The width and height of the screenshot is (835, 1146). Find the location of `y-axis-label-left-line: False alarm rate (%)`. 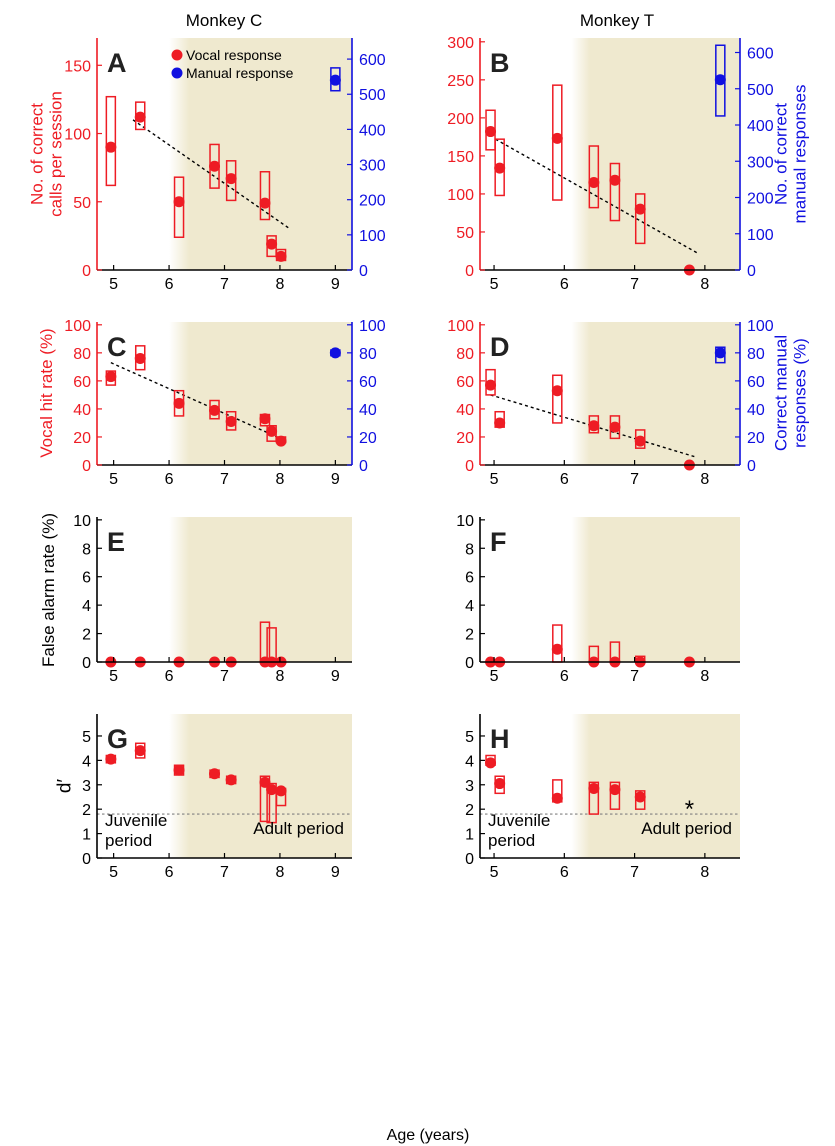

y-axis-label-left-line: False alarm rate (%) is located at coordinates (48, 590).